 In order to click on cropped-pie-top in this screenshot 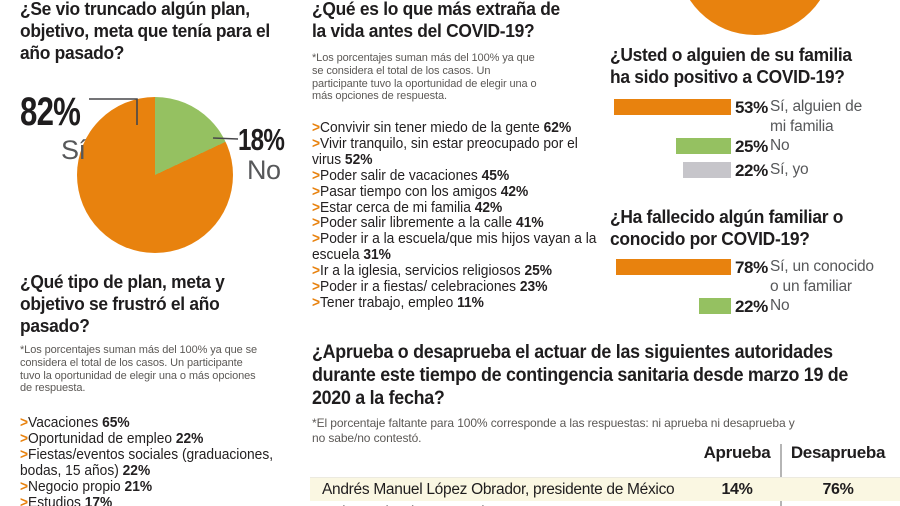, I will do `click(755, 17)`.